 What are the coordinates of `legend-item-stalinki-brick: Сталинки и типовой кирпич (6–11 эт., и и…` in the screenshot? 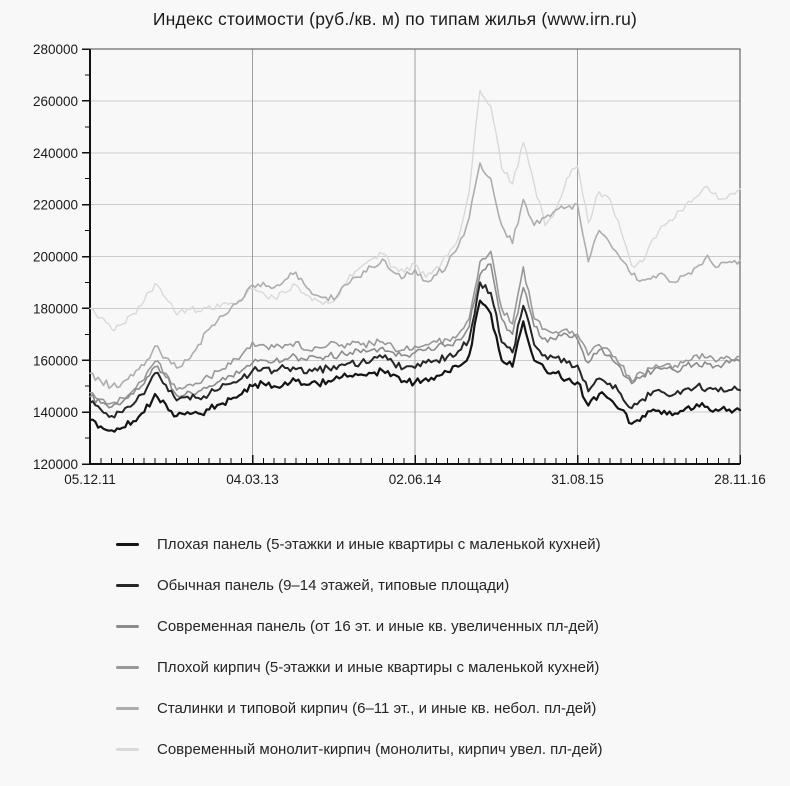 It's located at (426, 708).